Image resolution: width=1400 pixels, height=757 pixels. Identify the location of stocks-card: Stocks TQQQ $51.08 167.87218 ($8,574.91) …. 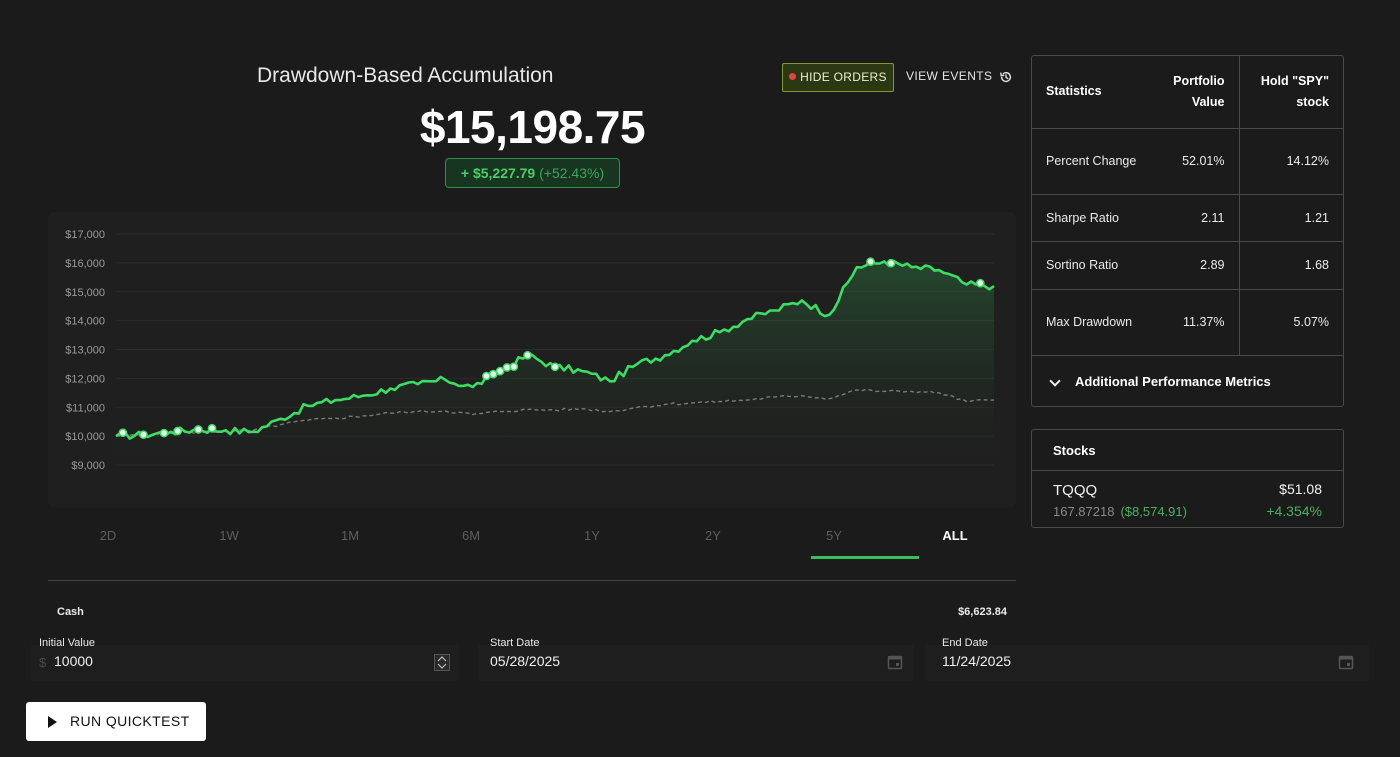
(1187, 478).